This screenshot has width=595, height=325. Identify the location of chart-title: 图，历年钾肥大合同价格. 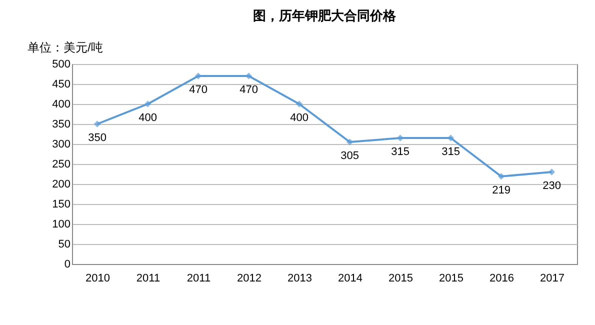
(325, 15).